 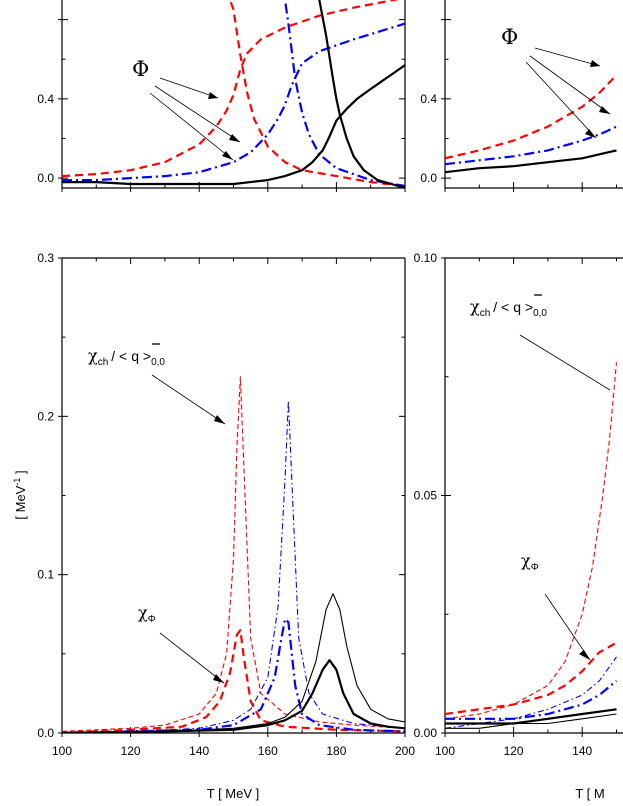 What do you see at coordinates (508, 308) in the screenshot?
I see `chi-ch-label-bottom-right: χch / < q >0,0` at bounding box center [508, 308].